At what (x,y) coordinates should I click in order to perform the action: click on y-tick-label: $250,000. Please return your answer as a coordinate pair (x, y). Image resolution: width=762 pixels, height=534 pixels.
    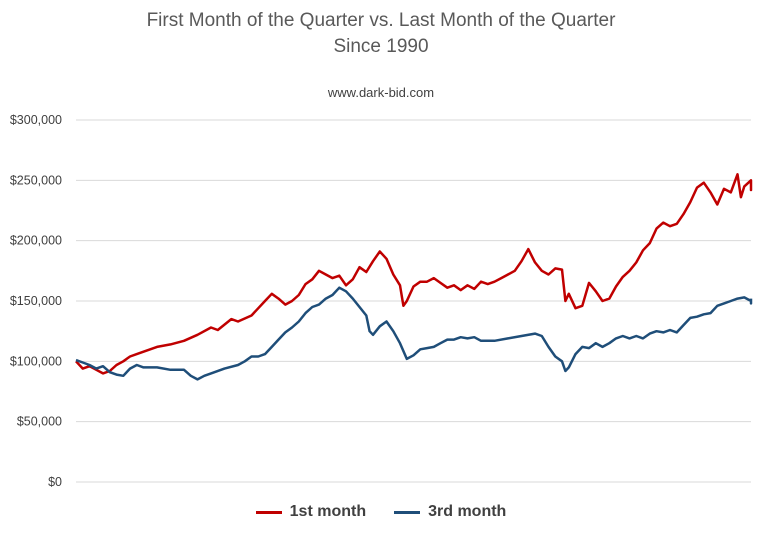
    Looking at the image, I should click on (36, 180).